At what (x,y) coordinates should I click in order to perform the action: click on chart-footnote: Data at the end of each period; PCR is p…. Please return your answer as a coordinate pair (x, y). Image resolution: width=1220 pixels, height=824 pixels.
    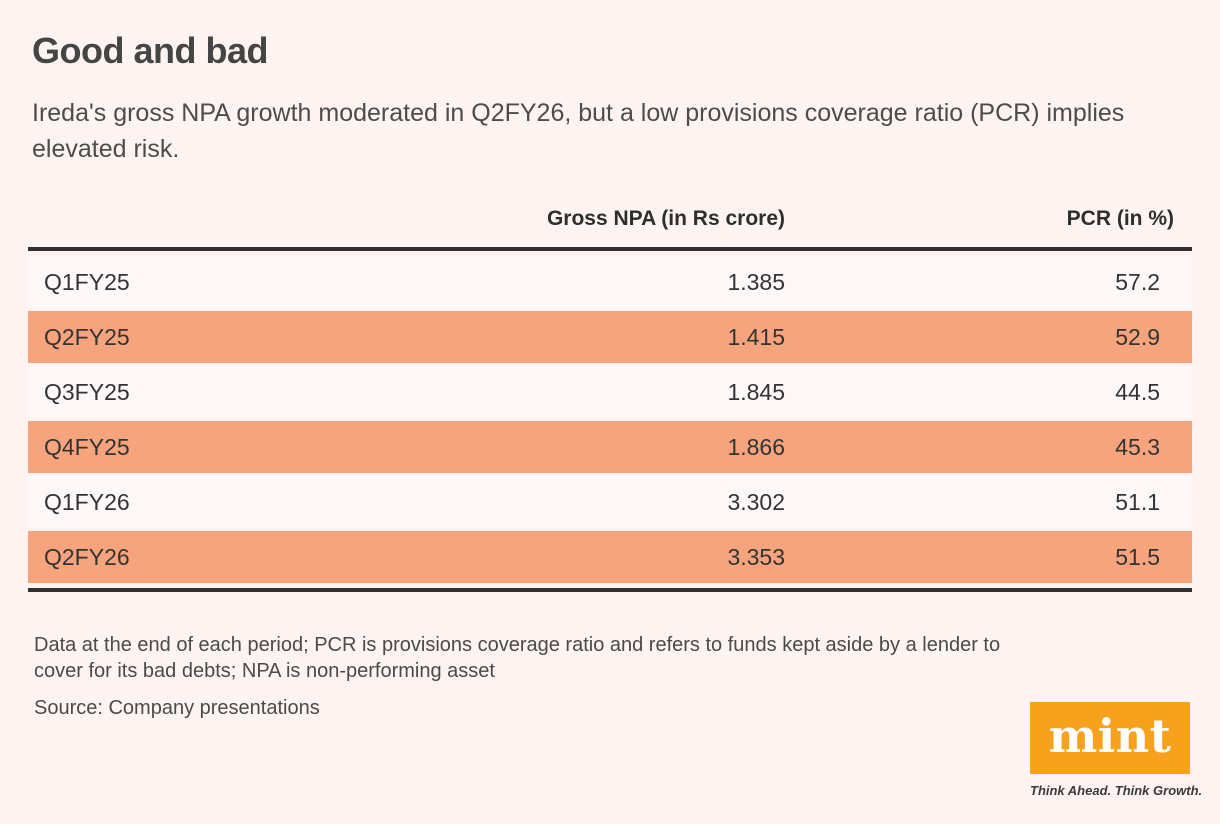
    Looking at the image, I should click on (517, 658).